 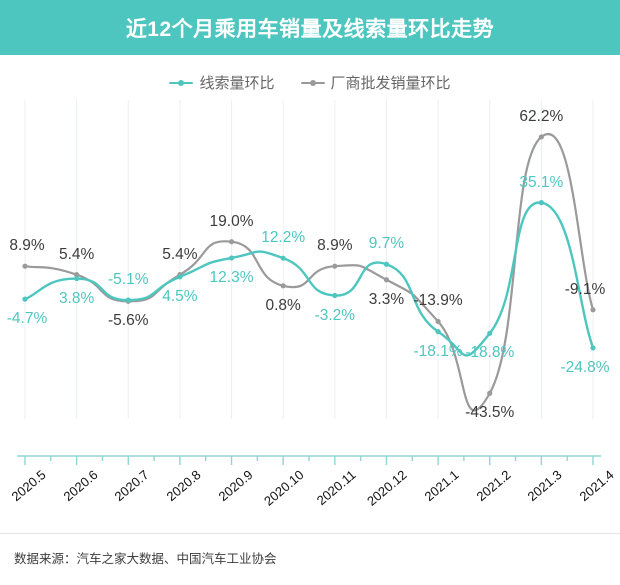 I want to click on data-label-clue: 35.1%, so click(x=541, y=182).